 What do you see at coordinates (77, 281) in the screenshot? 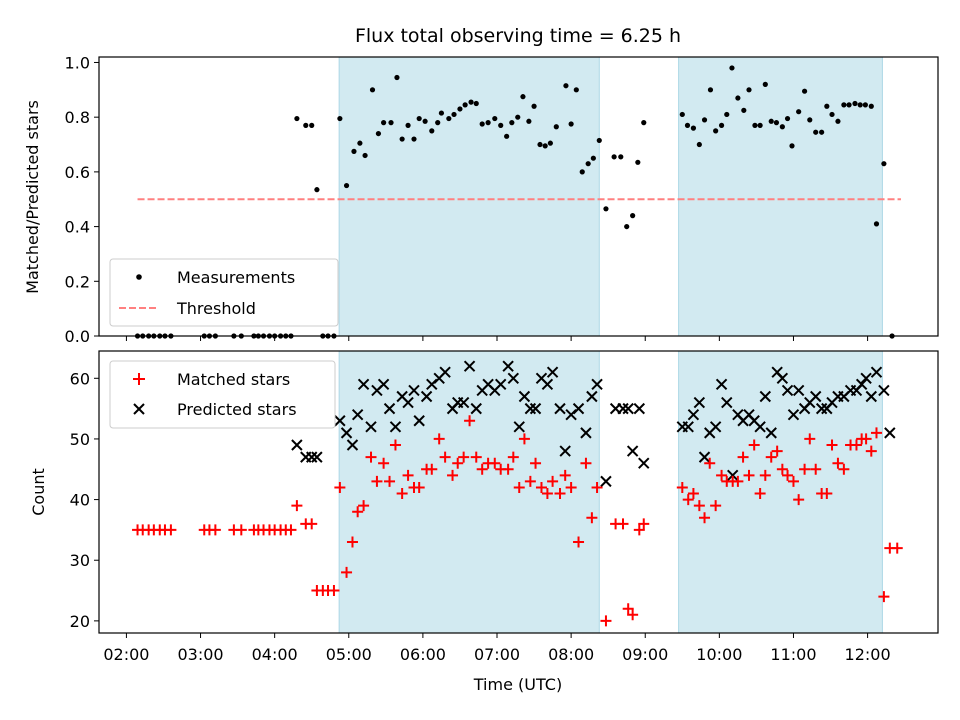
I see `top-y-tick-label: 0.2` at bounding box center [77, 281].